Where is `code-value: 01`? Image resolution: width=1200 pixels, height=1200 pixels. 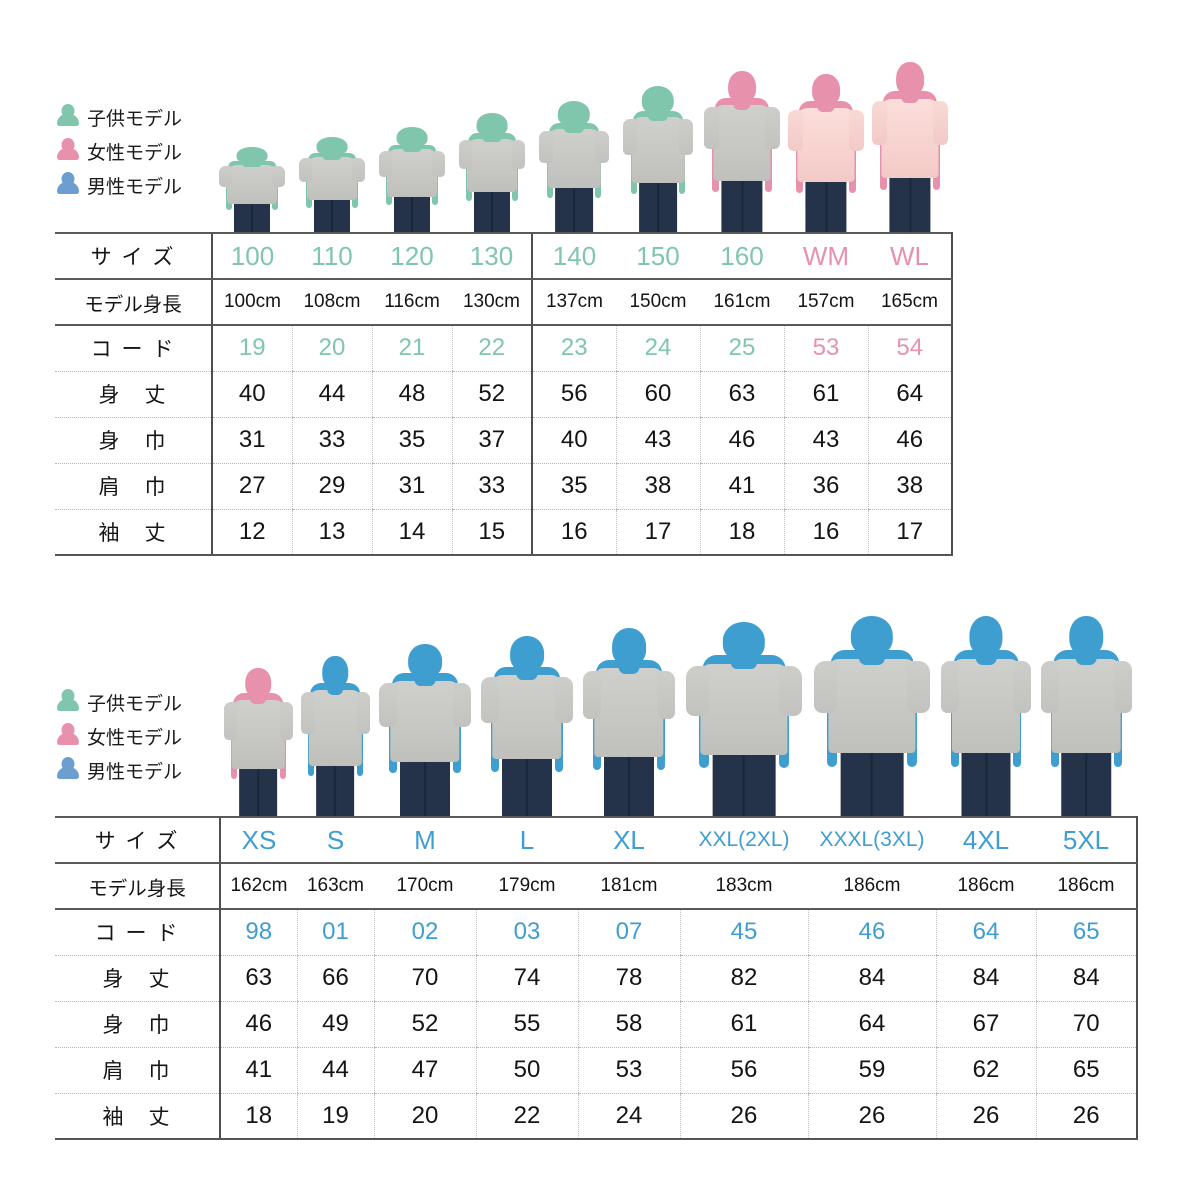
code-value: 01 is located at coordinates (335, 932).